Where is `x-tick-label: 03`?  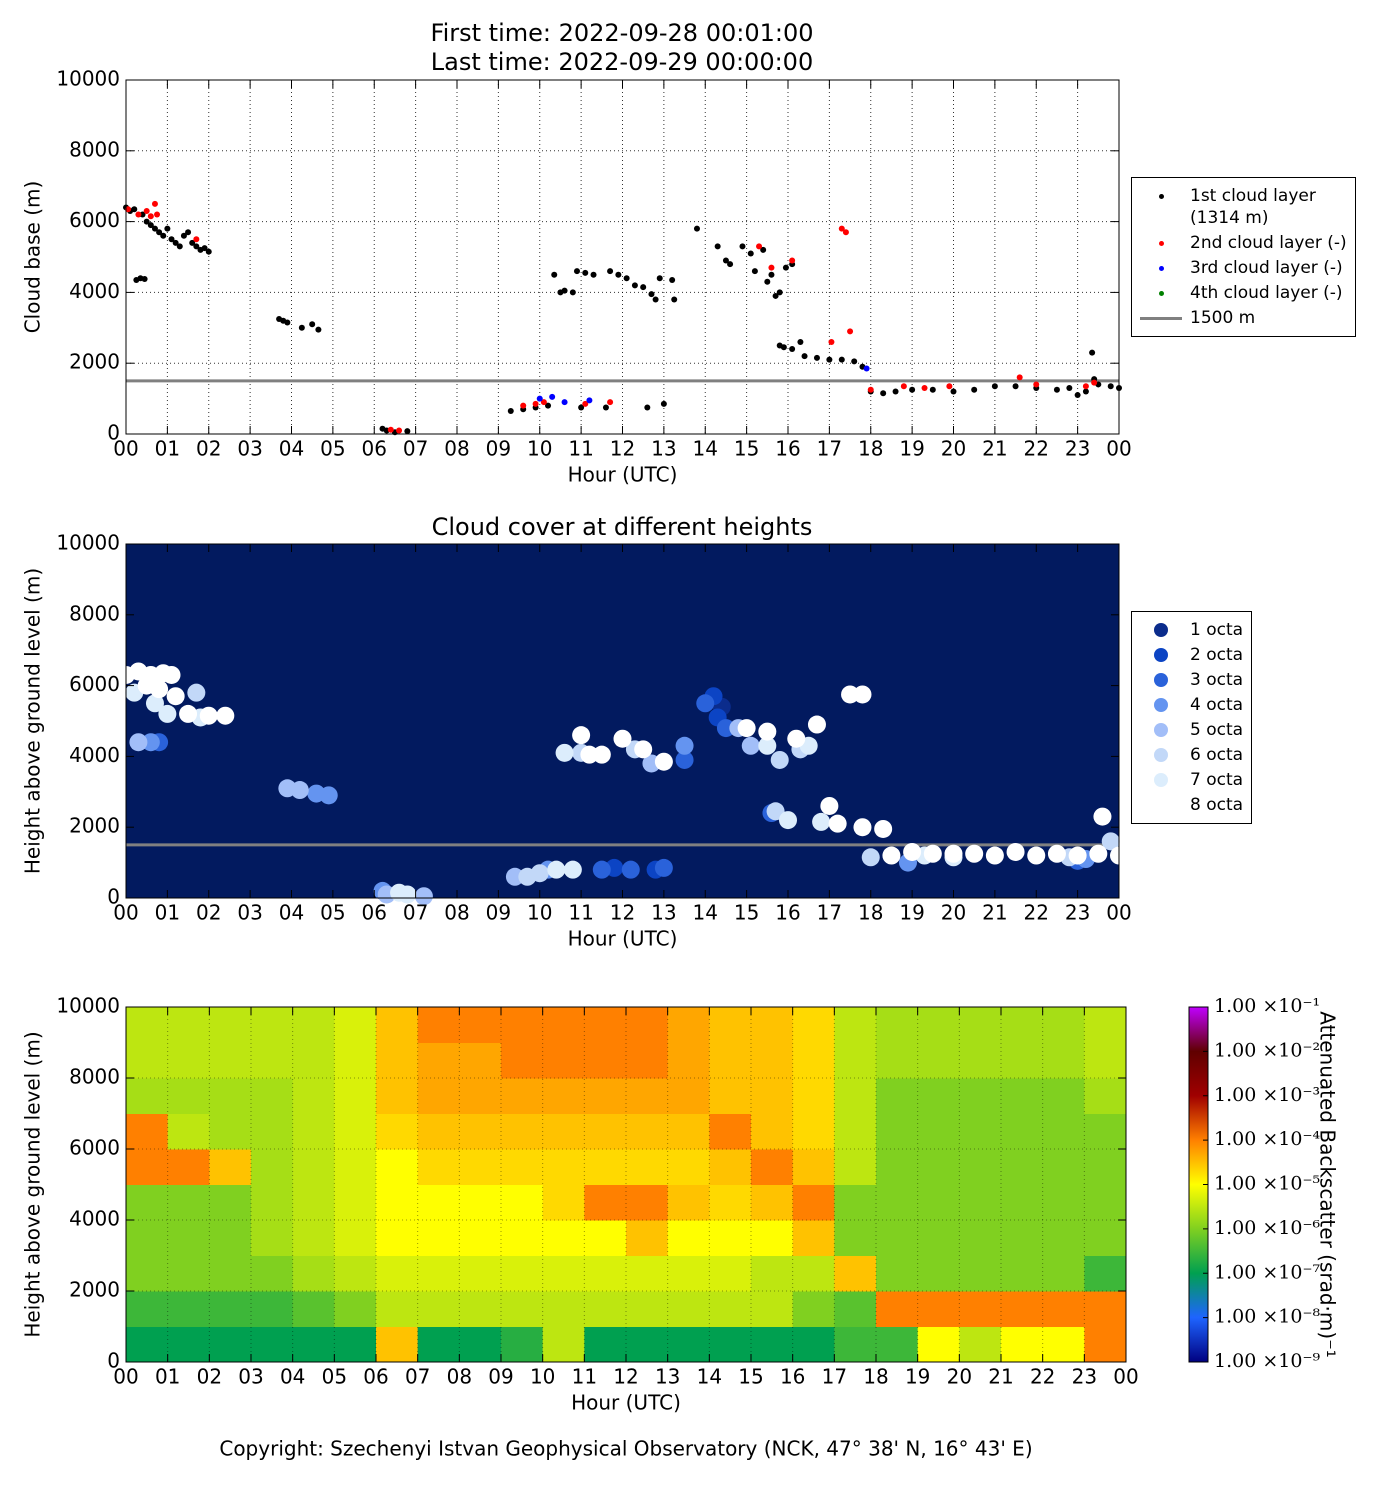
x-tick-label: 03 is located at coordinates (249, 913).